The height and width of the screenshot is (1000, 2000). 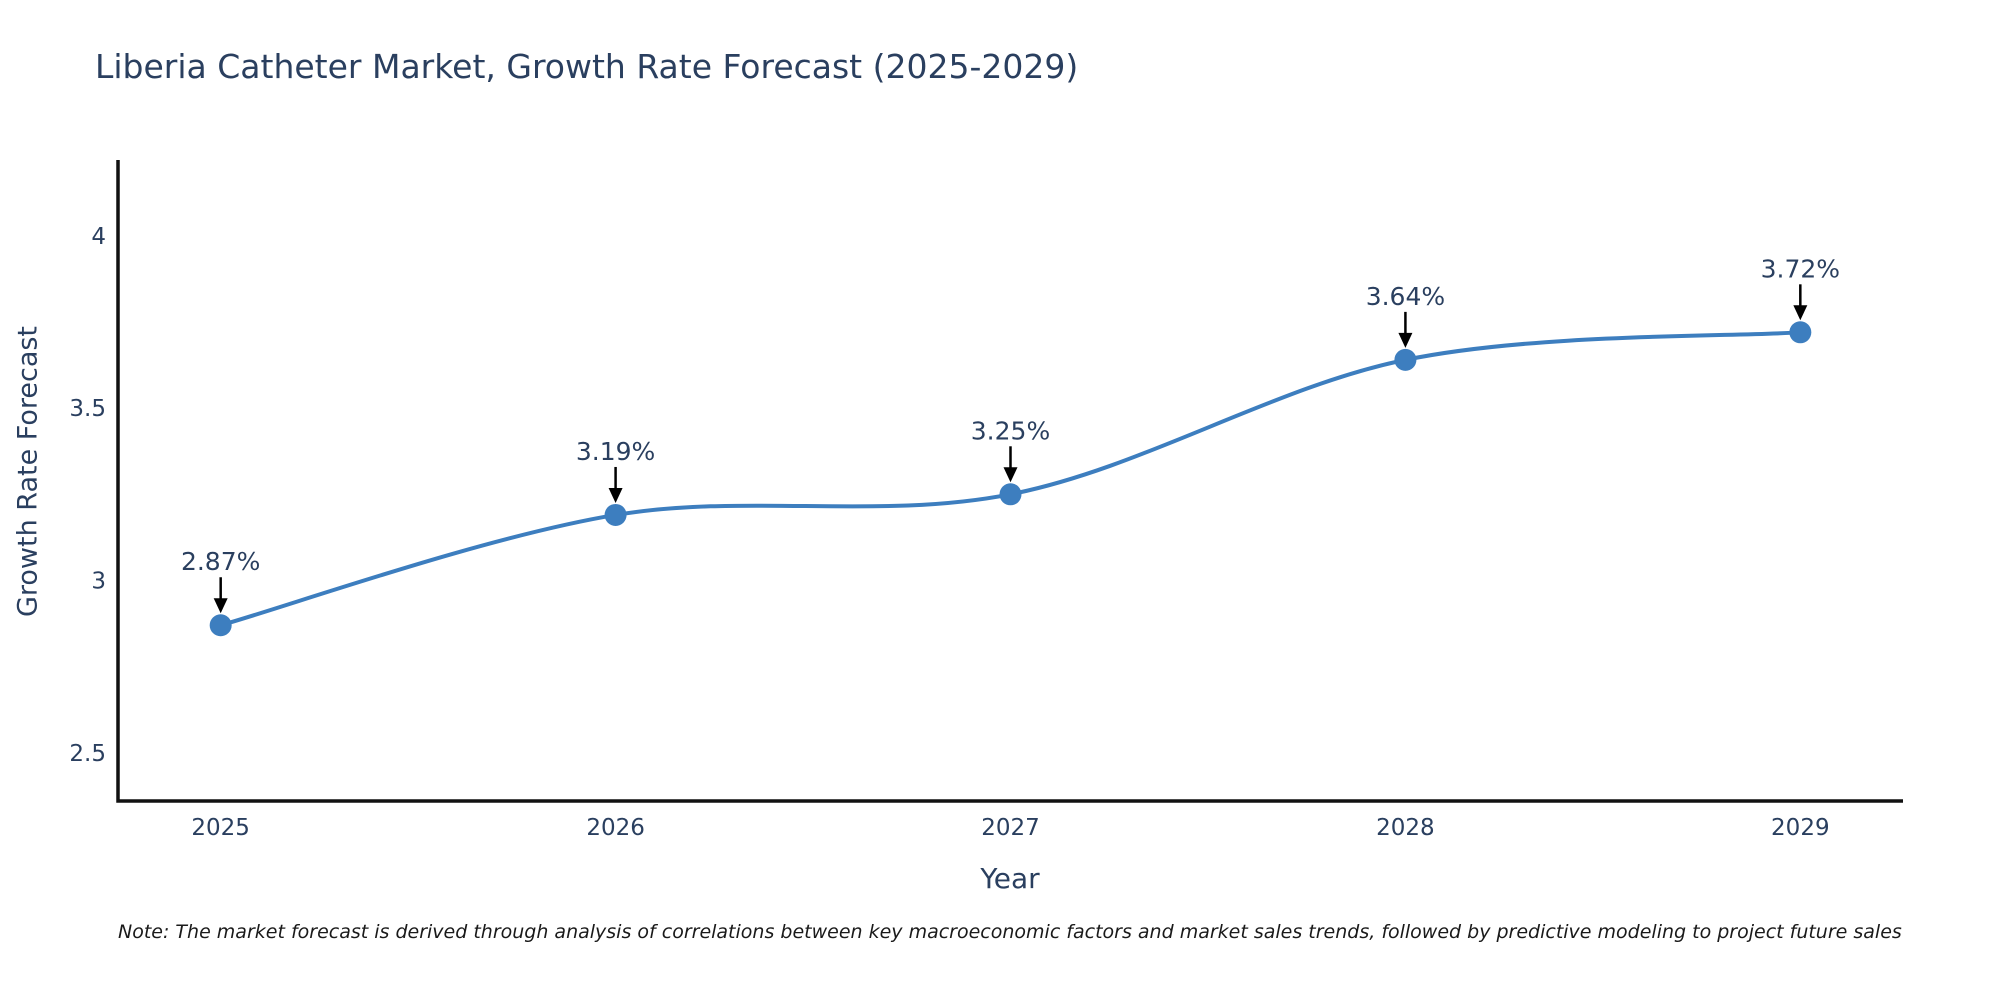 What do you see at coordinates (1800, 828) in the screenshot?
I see `x-tick-label: 2029` at bounding box center [1800, 828].